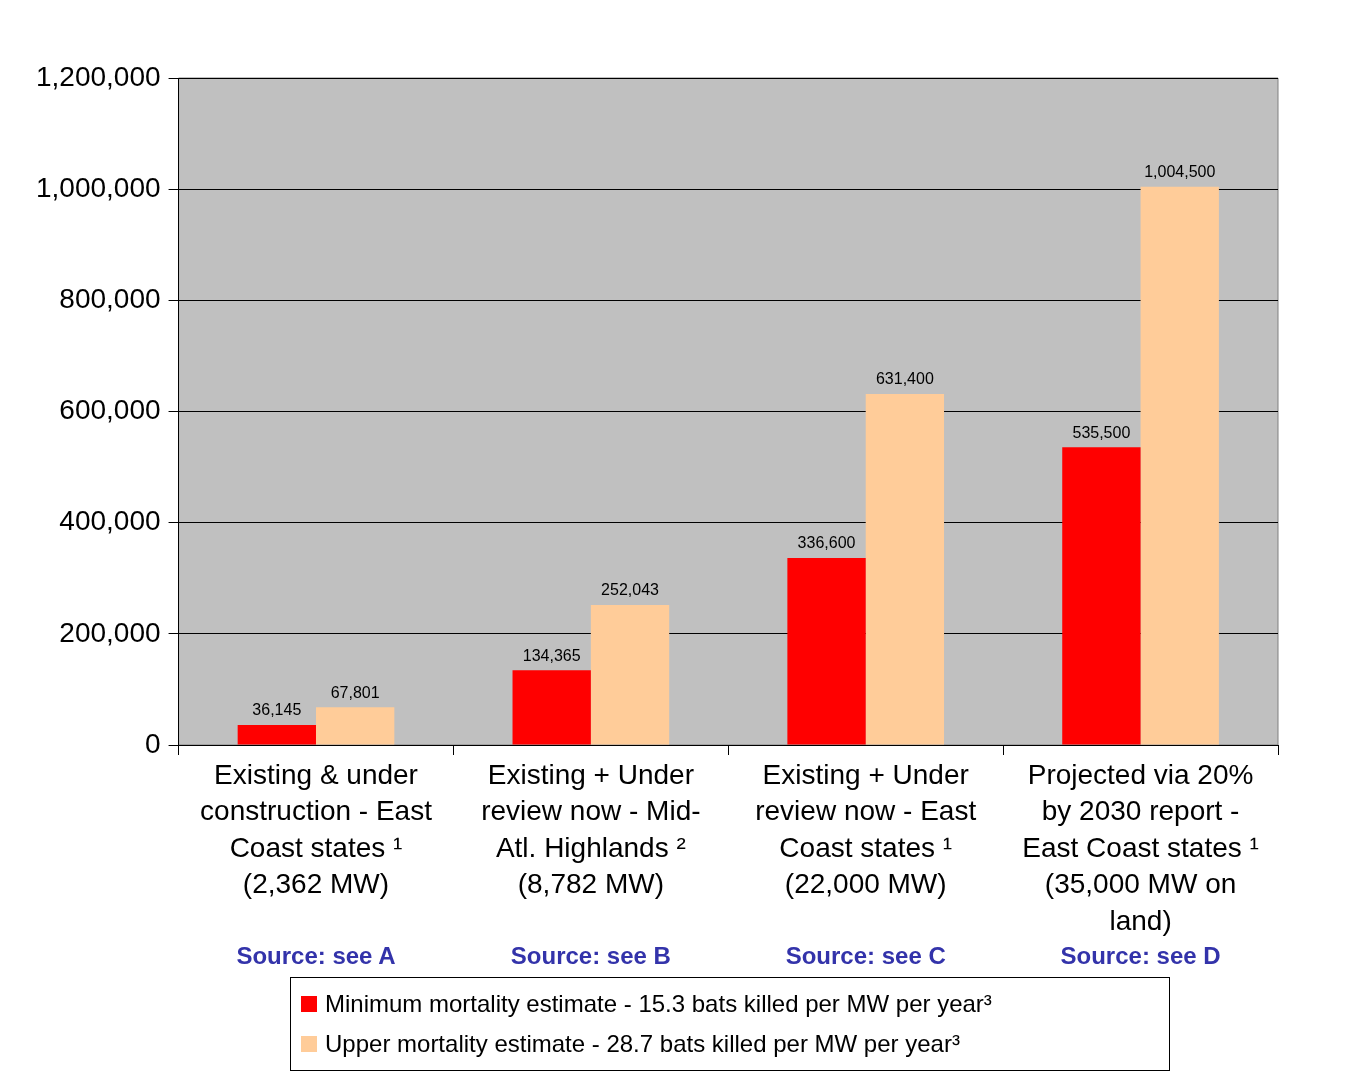  What do you see at coordinates (591, 829) in the screenshot?
I see `x-tick-label: Existing + Under review now - Mid- Atl. Highlands ² (8,782 MW)` at bounding box center [591, 829].